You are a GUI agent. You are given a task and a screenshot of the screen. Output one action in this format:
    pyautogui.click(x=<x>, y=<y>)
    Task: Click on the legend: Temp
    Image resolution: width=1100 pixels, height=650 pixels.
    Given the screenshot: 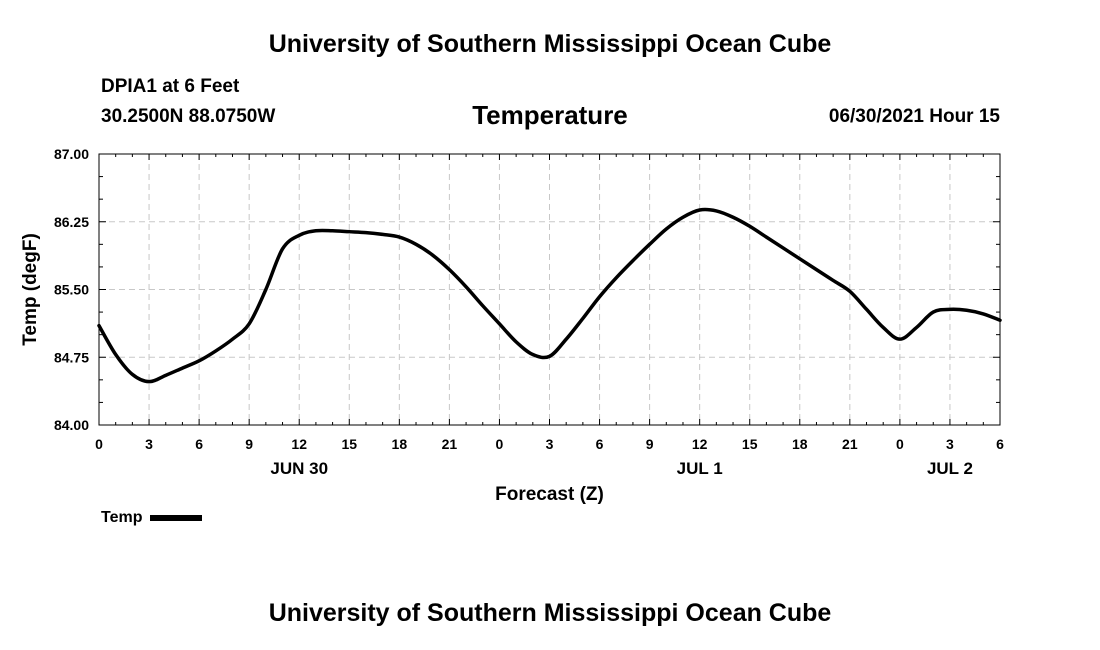 What is the action you would take?
    pyautogui.click(x=152, y=518)
    